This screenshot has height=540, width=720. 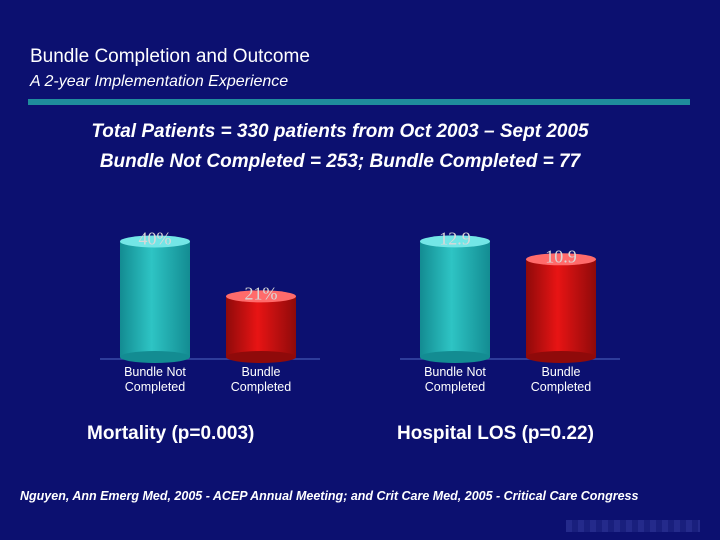 What do you see at coordinates (170, 56) in the screenshot?
I see `slide-title: Bundle Completion and Outcome` at bounding box center [170, 56].